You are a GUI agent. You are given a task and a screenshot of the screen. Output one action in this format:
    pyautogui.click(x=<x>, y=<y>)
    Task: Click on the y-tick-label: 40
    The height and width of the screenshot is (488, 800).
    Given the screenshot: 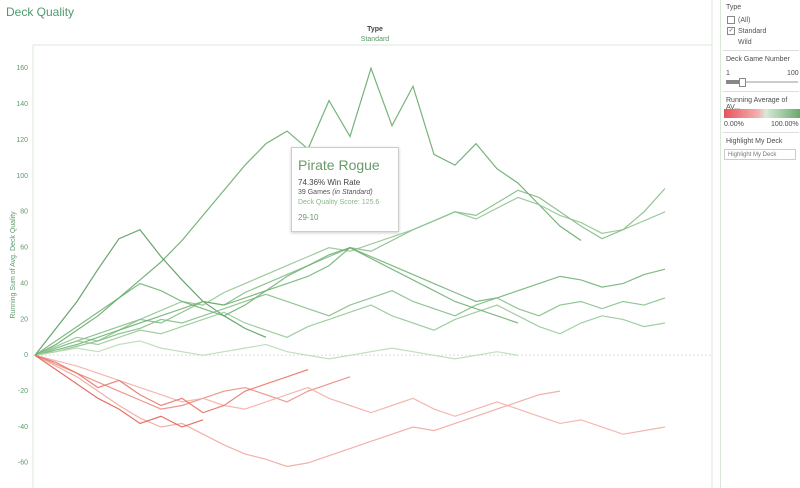 What is the action you would take?
    pyautogui.click(x=24, y=283)
    